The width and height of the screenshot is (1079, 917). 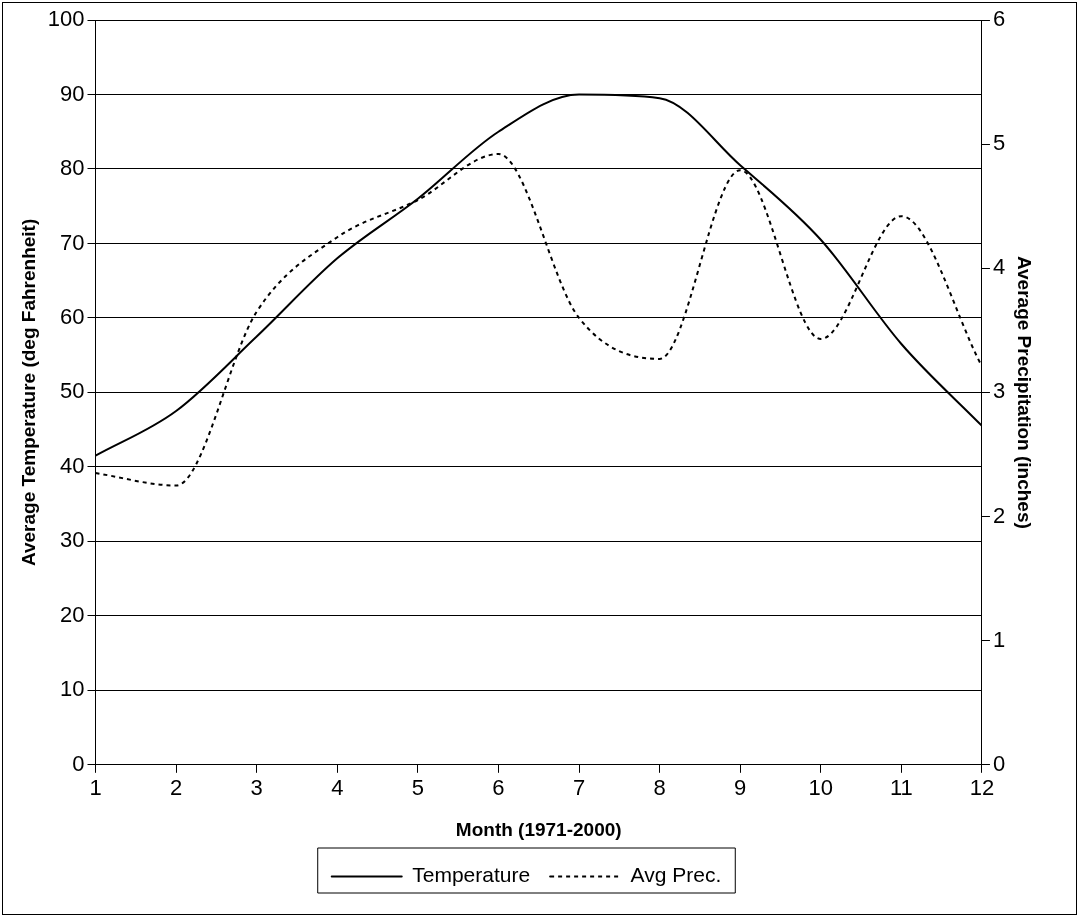 What do you see at coordinates (72, 242) in the screenshot?
I see `y-tick-label: 70` at bounding box center [72, 242].